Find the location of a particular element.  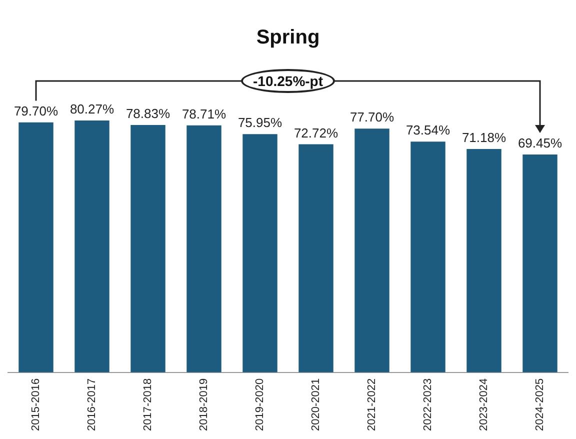

data-label: 77.70% is located at coordinates (372, 117).